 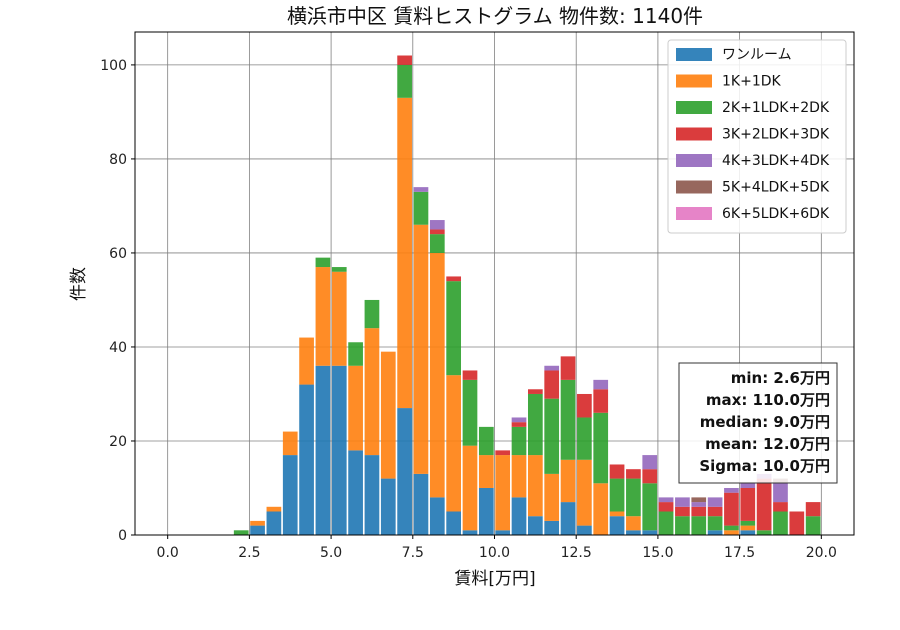 I want to click on x-tick-label: 0.0, so click(x=168, y=553).